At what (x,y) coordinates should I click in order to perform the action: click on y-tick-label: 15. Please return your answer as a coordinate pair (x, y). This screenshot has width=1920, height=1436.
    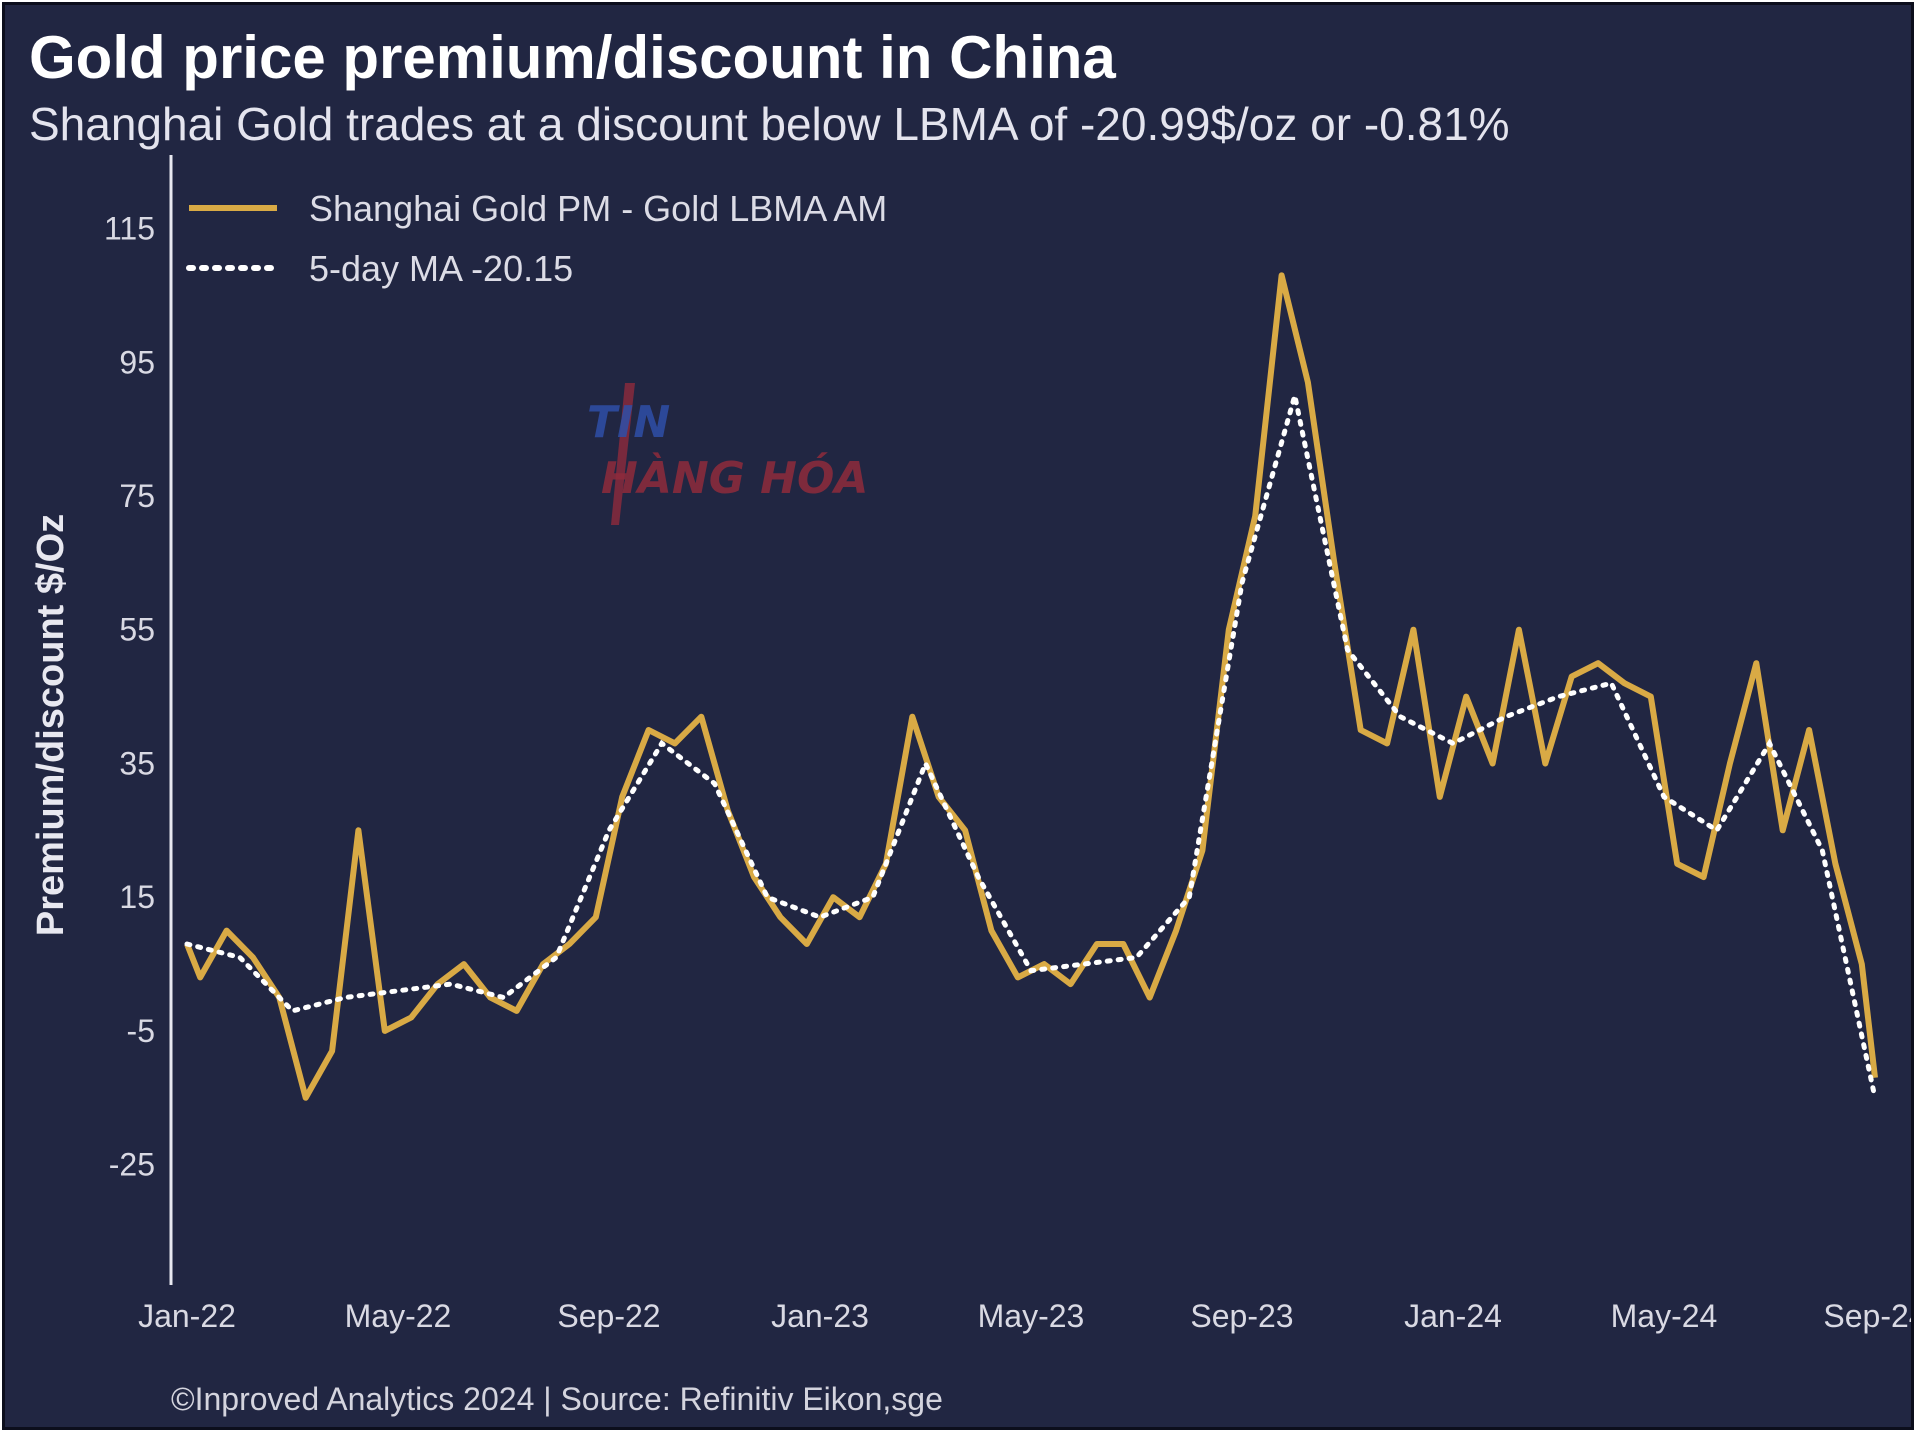
    Looking at the image, I should click on (137, 897).